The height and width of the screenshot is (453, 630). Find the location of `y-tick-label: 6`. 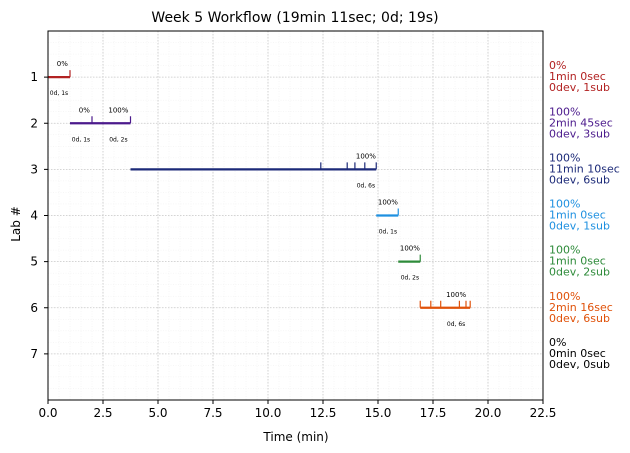

y-tick-label: 6 is located at coordinates (34, 308).